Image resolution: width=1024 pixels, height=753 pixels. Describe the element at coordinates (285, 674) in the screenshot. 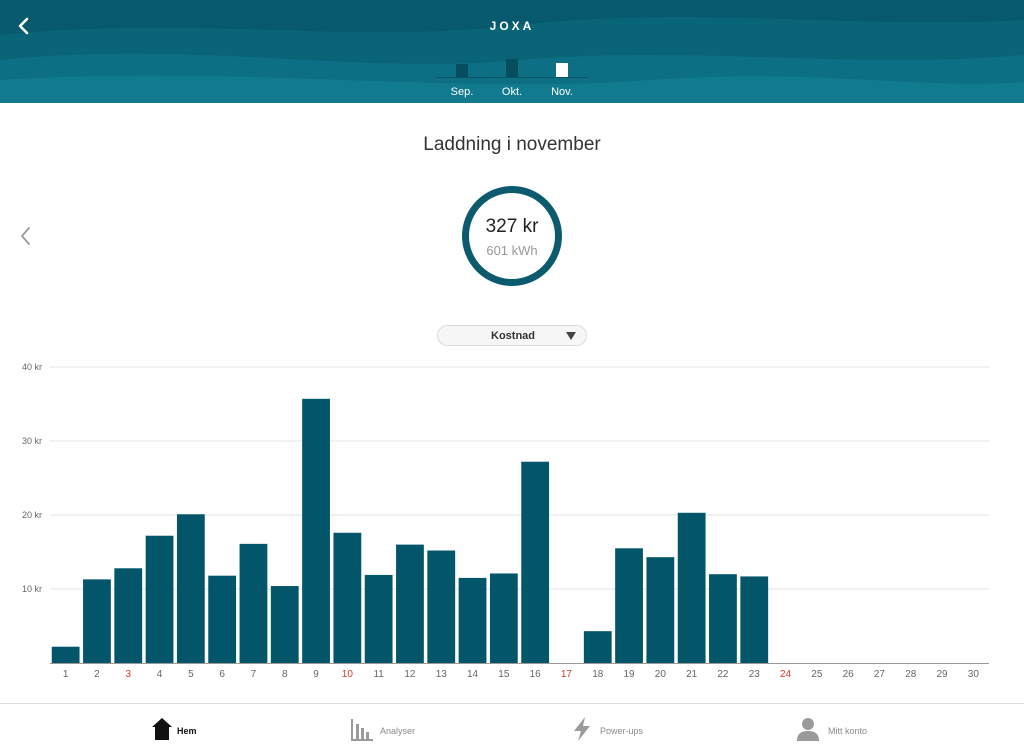

I see `x-tick-label: 8` at that location.